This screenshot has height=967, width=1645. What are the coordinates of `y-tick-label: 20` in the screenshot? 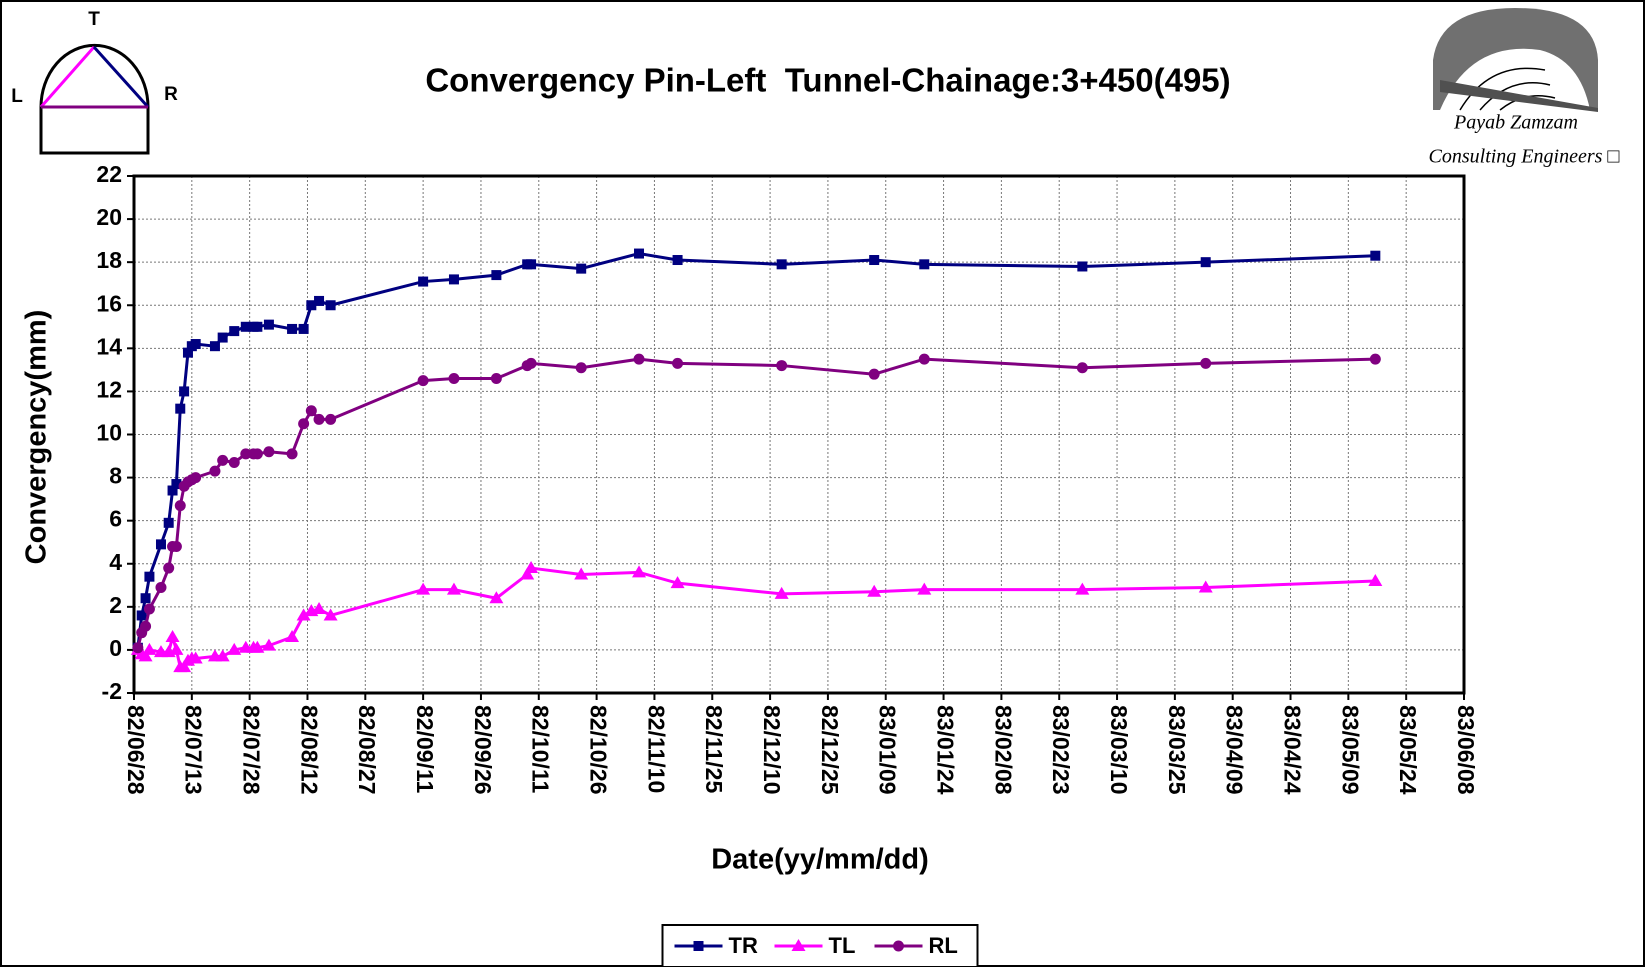 It's located at (109, 217).